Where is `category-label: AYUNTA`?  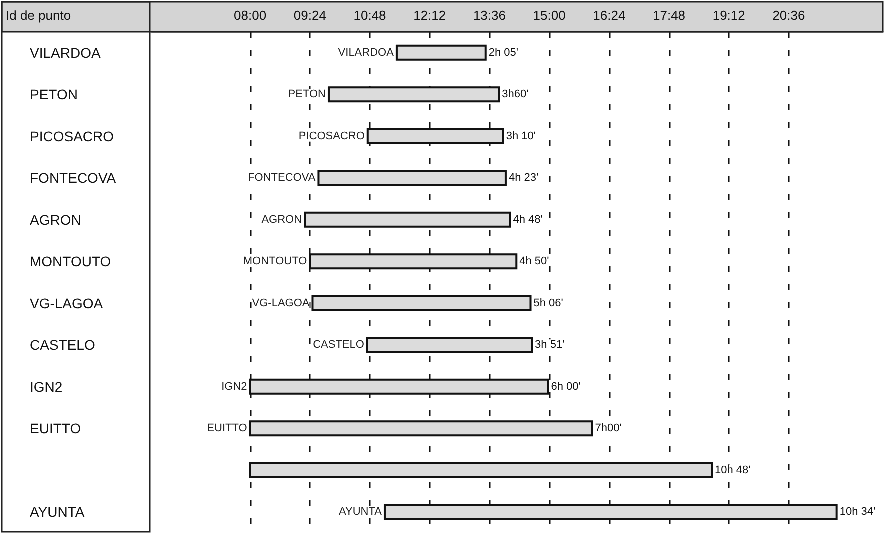
category-label: AYUNTA is located at coordinates (360, 512).